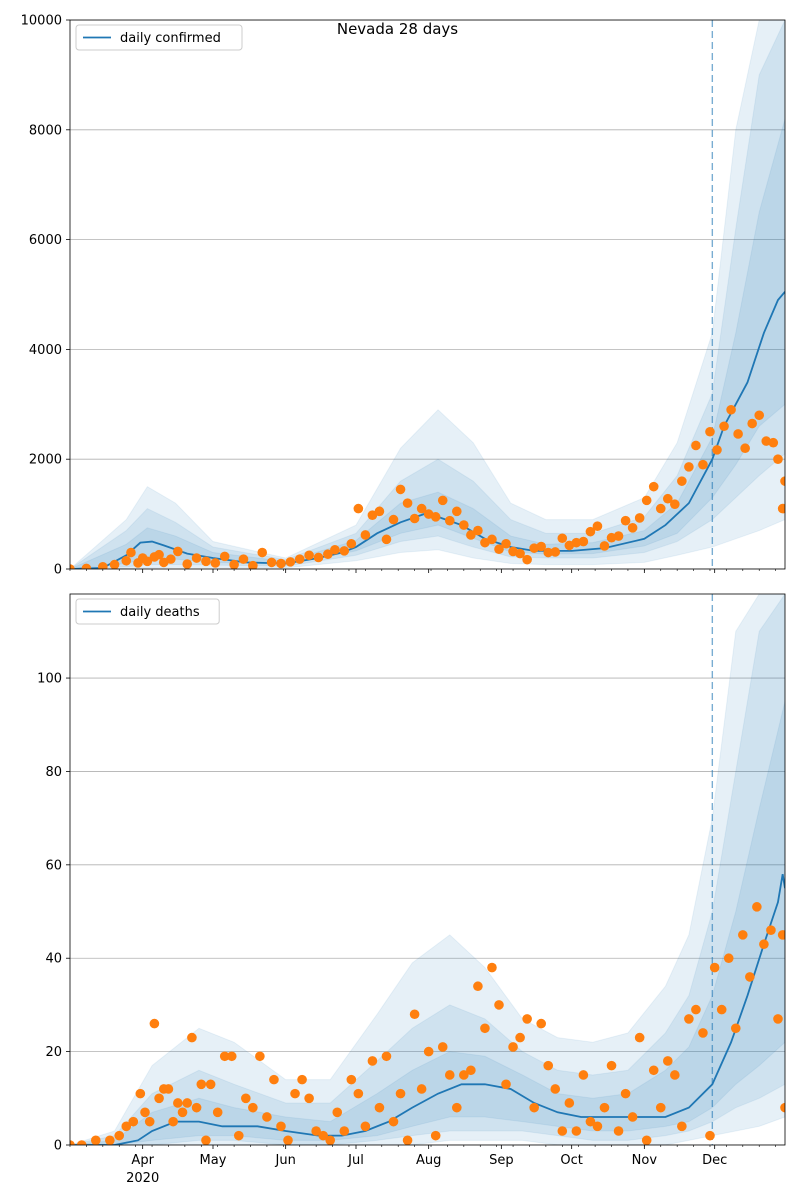 The width and height of the screenshot is (800, 1200). What do you see at coordinates (45, 350) in the screenshot?
I see `y-tick-label: 4000` at bounding box center [45, 350].